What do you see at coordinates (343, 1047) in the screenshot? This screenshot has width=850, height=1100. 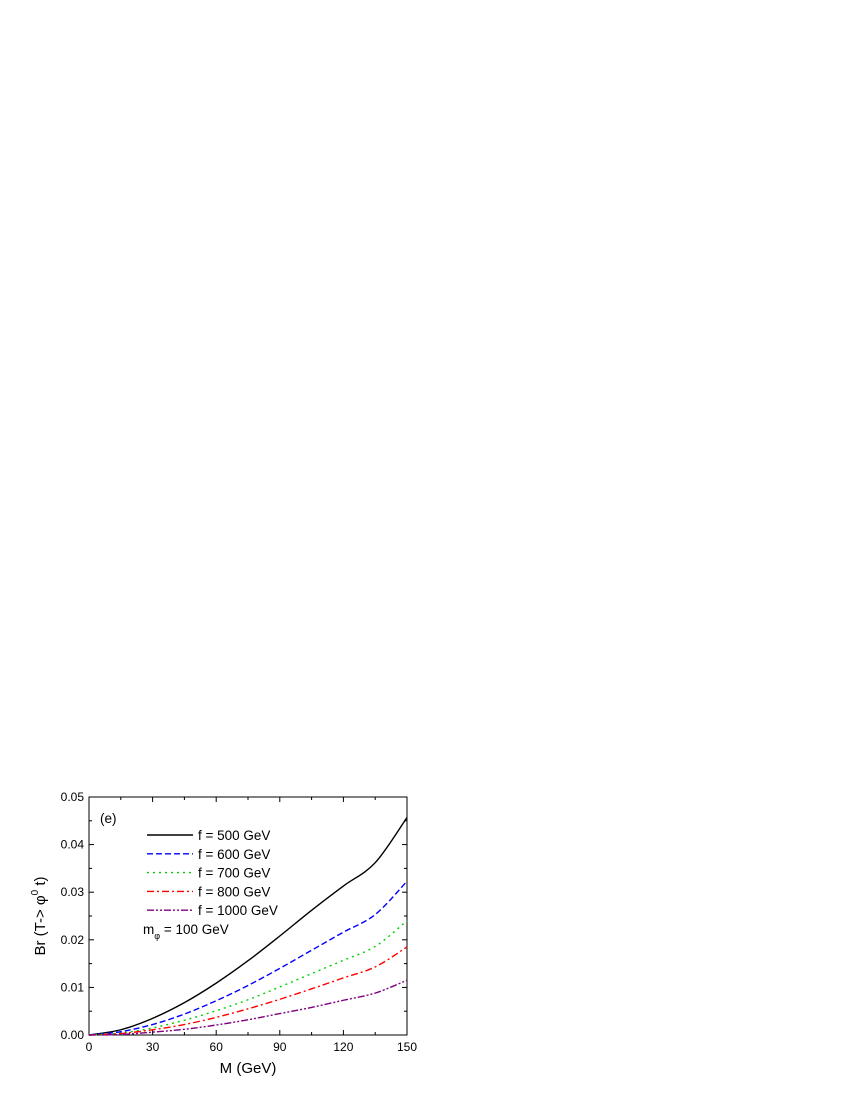 I see `x-tick-label: 120` at bounding box center [343, 1047].